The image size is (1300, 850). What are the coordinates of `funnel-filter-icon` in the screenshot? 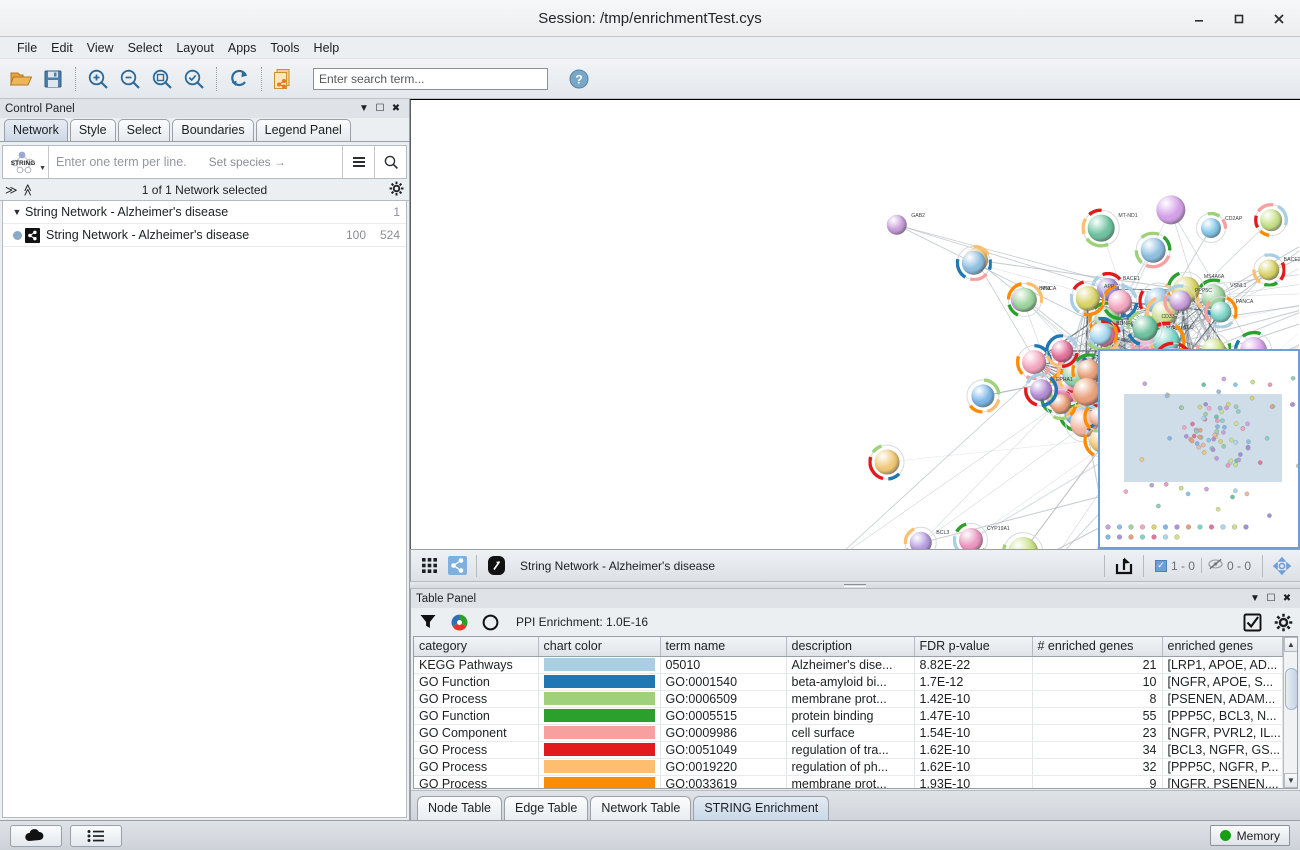 It's located at (428, 622).